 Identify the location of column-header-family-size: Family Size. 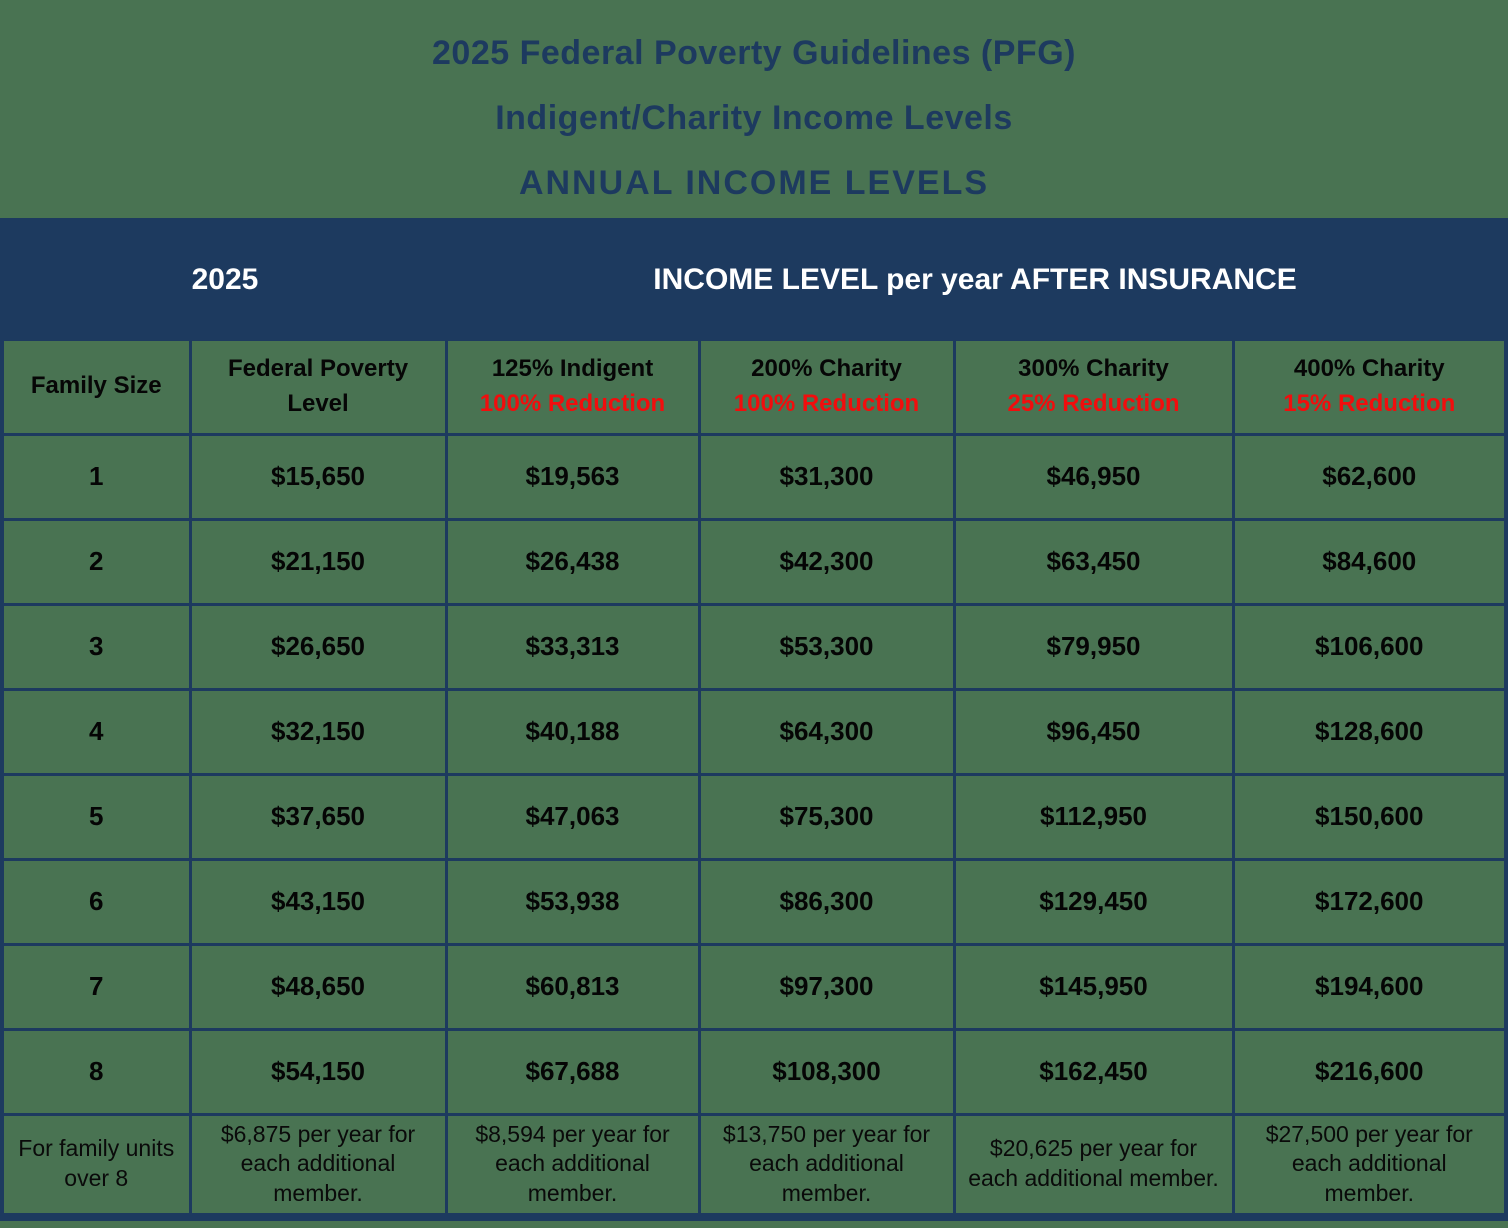
(96, 386).